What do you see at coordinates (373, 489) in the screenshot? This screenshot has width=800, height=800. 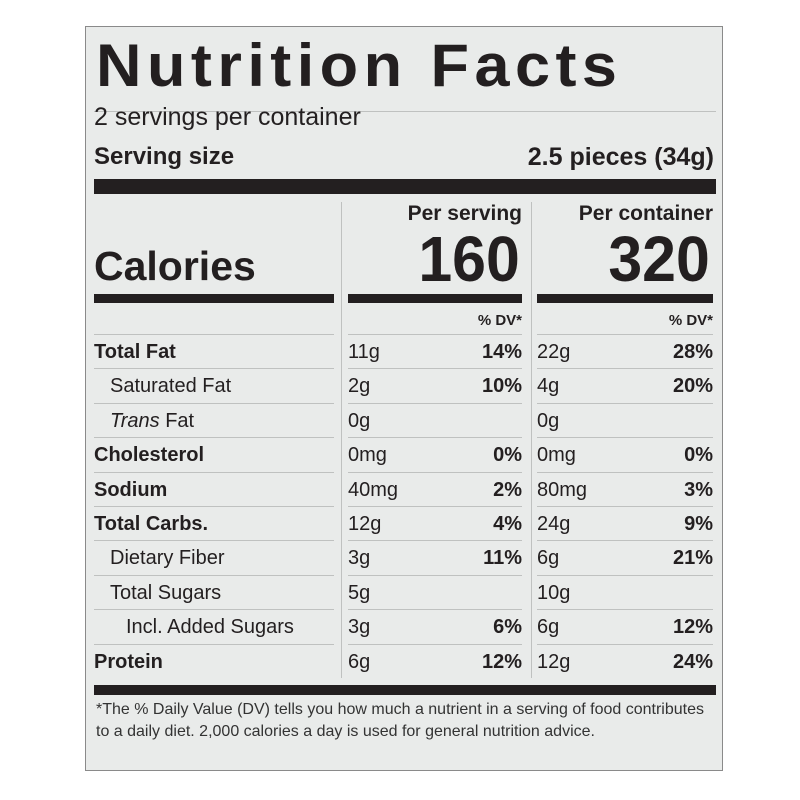 I see `amount-per-serving: 40mg` at bounding box center [373, 489].